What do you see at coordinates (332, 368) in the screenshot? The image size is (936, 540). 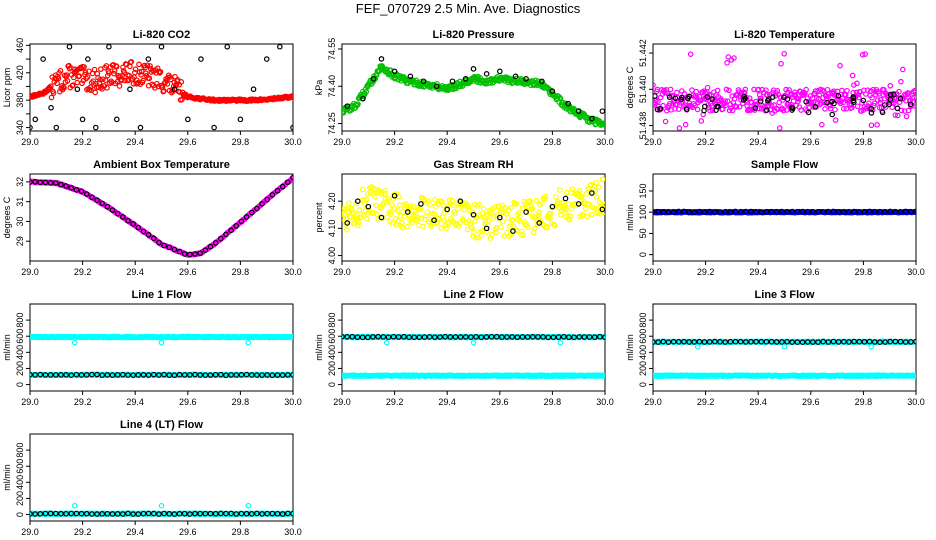 I see `y-tick-label: 200` at bounding box center [332, 368].